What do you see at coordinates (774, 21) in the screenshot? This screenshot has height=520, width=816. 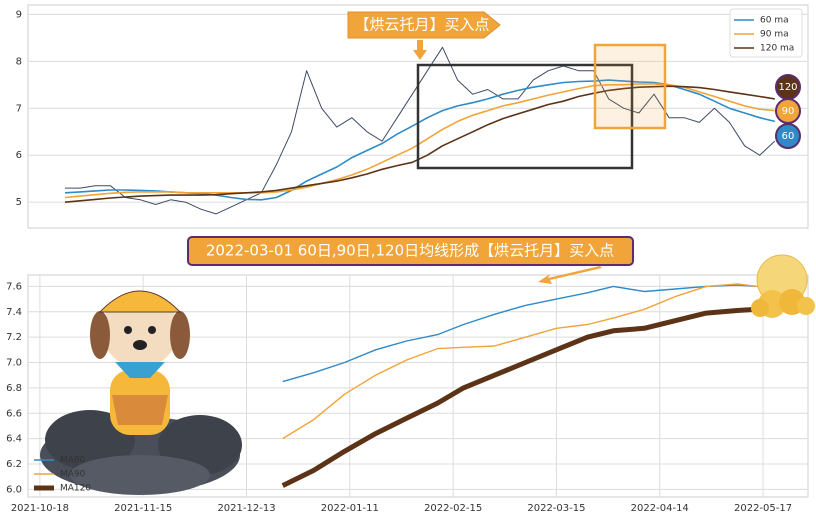 I see `legend-label: 60 ma` at bounding box center [774, 21].